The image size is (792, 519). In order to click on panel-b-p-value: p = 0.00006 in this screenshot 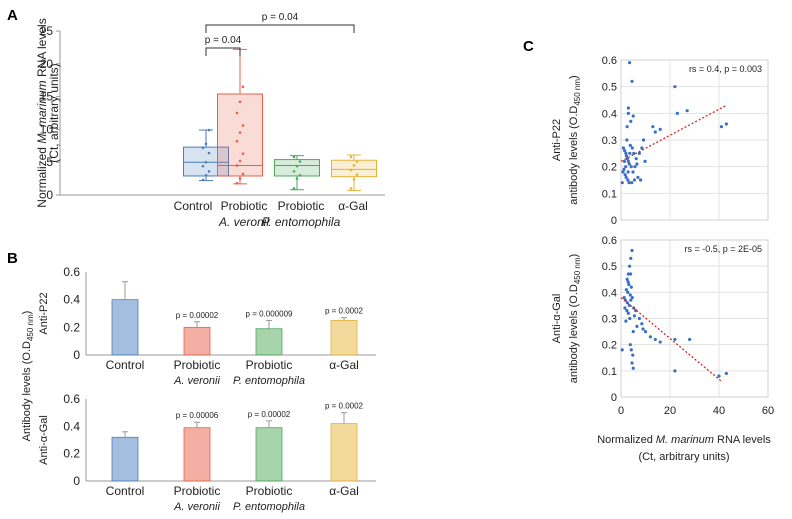, I will do `click(197, 415)`.